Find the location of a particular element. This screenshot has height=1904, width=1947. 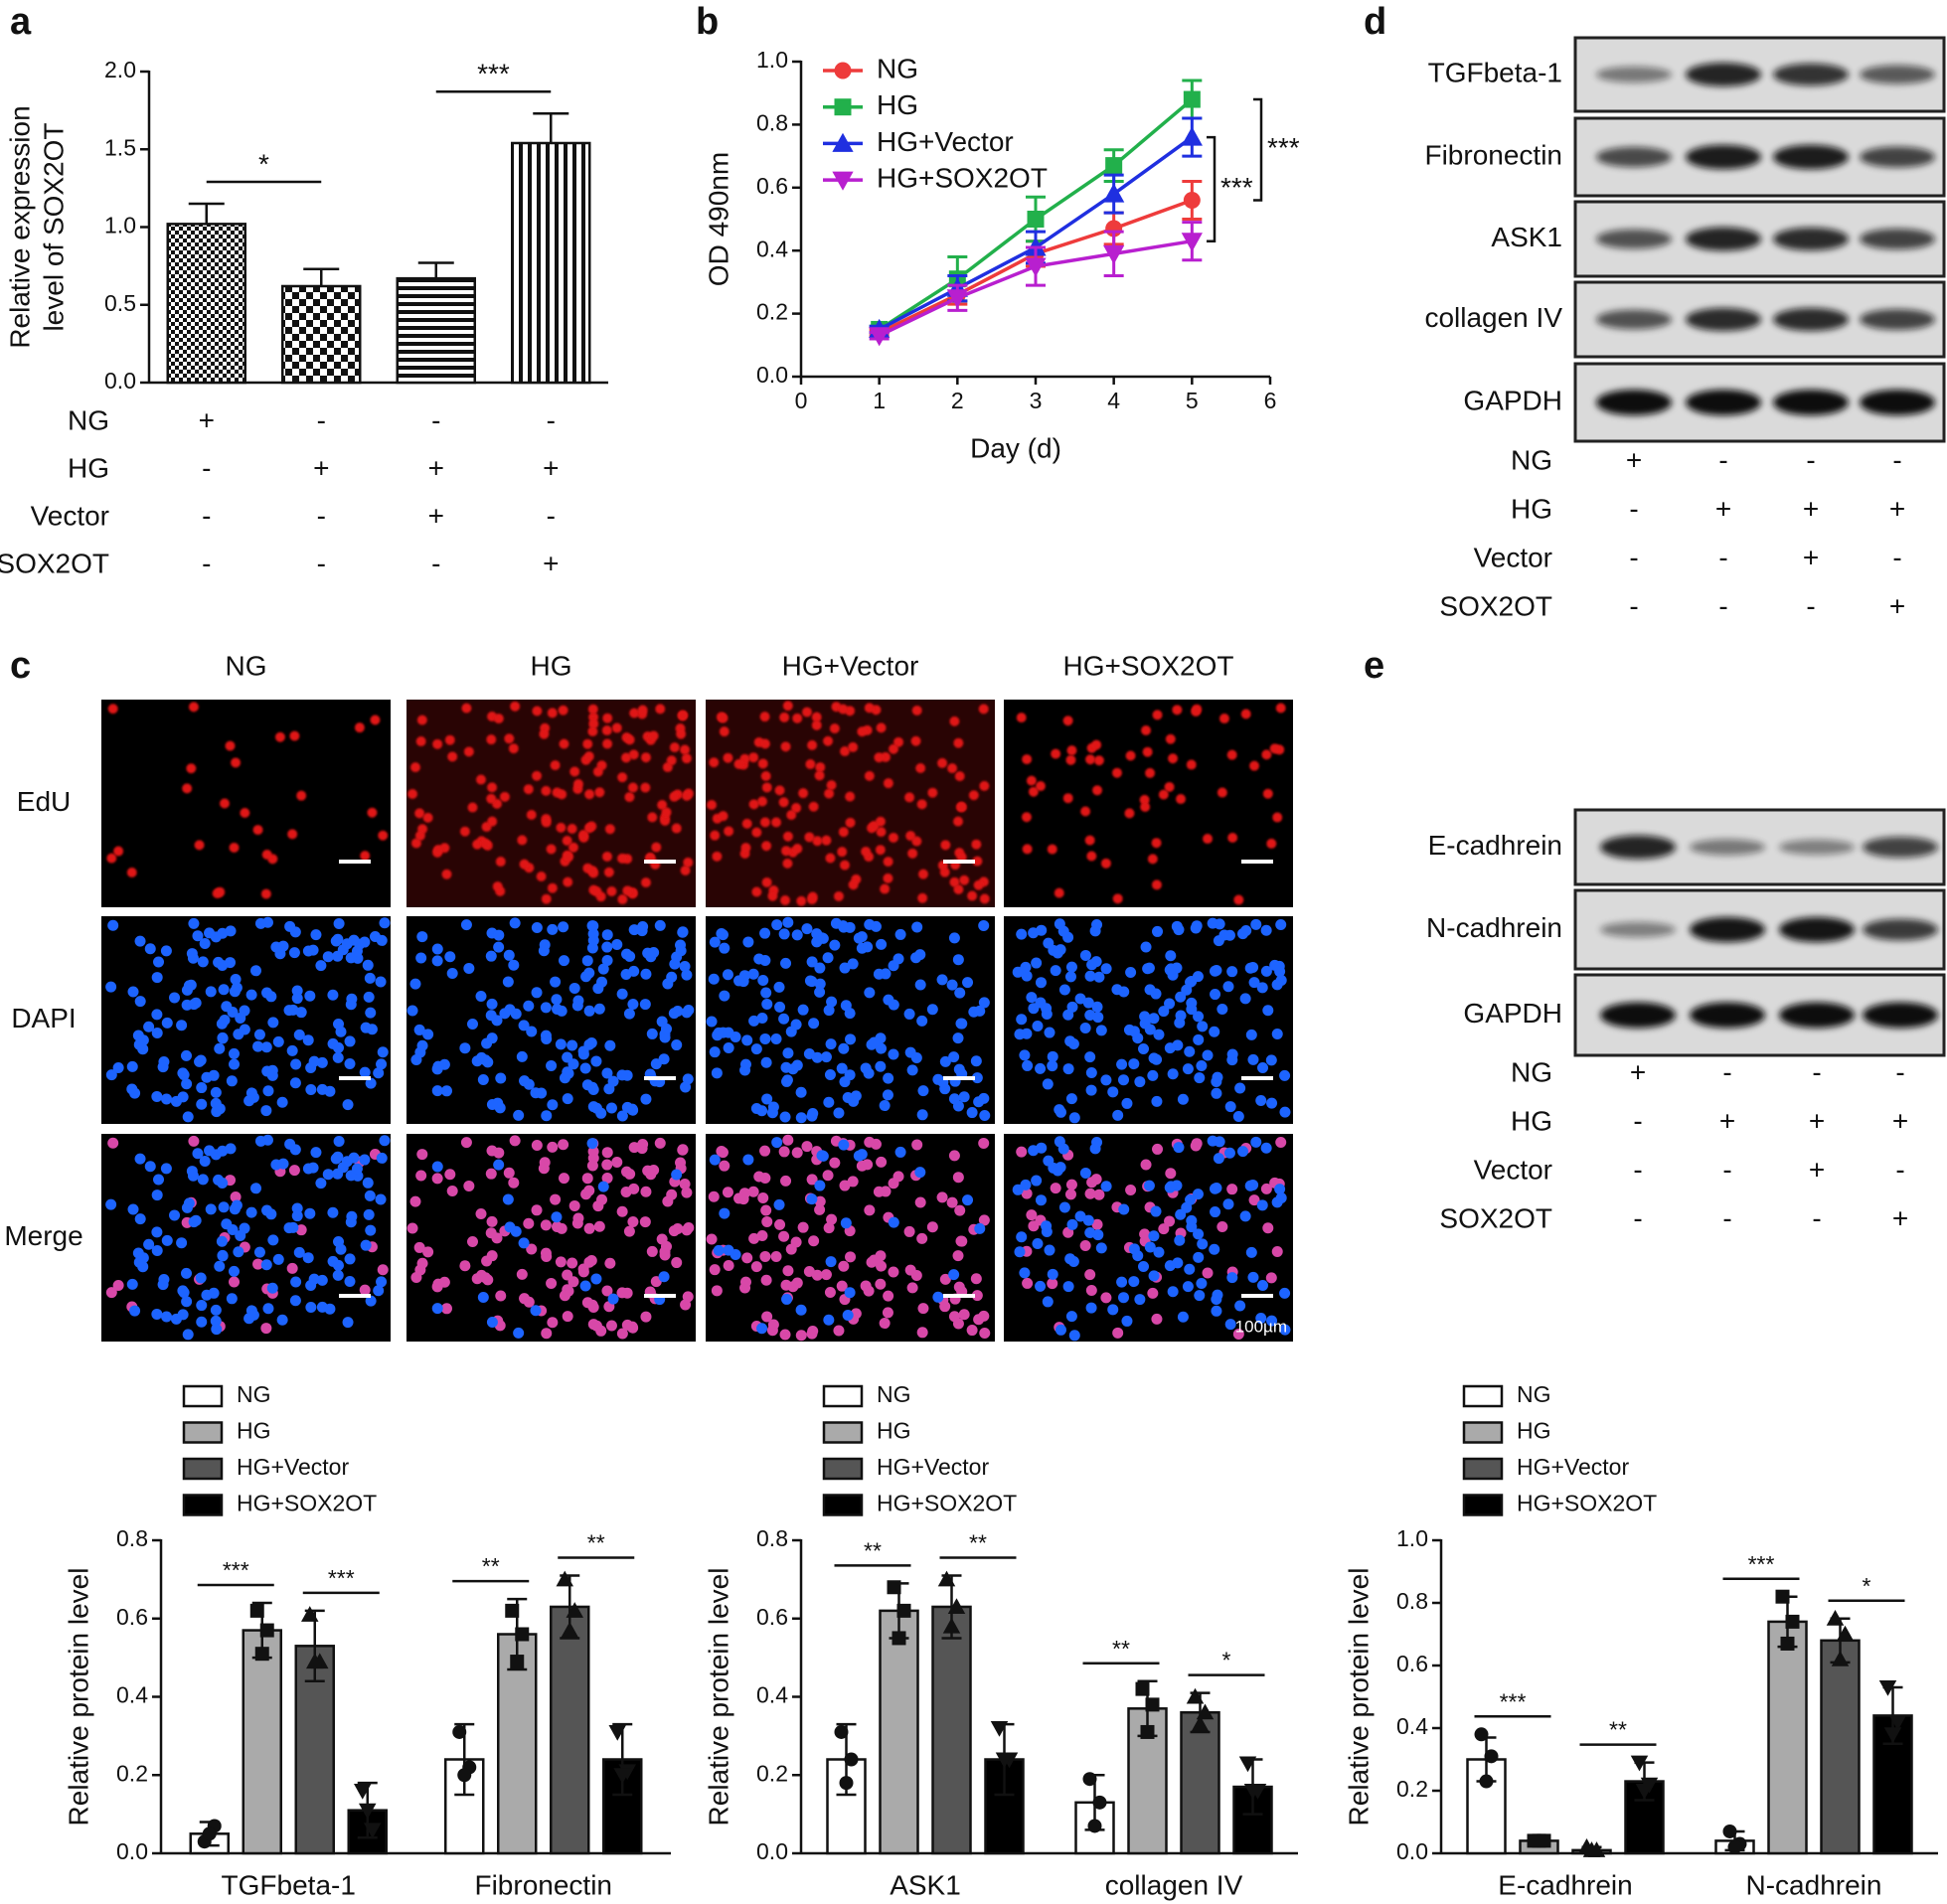

y-tick-label: 0.6 is located at coordinates (132, 1617).